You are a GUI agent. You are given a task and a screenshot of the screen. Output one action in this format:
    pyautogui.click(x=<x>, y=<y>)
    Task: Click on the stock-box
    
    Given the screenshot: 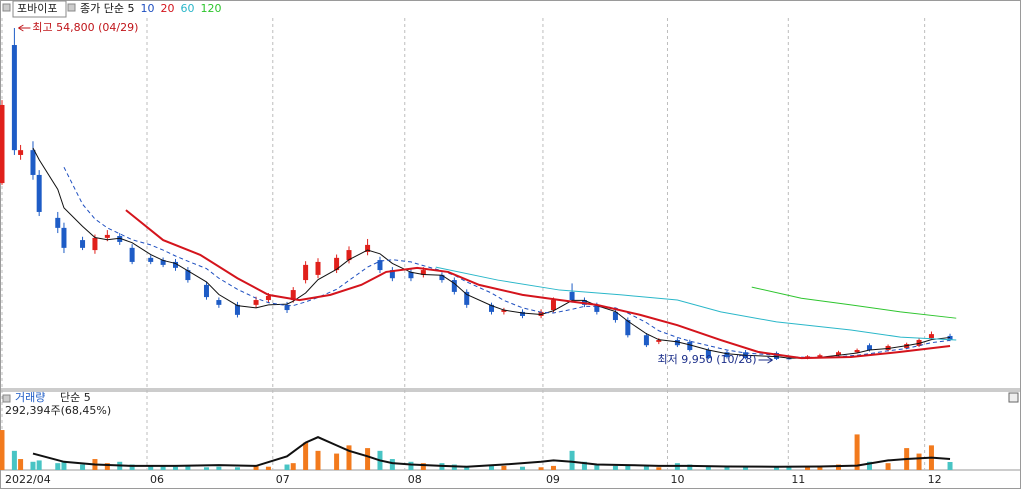 What is the action you would take?
    pyautogui.click(x=39, y=9)
    